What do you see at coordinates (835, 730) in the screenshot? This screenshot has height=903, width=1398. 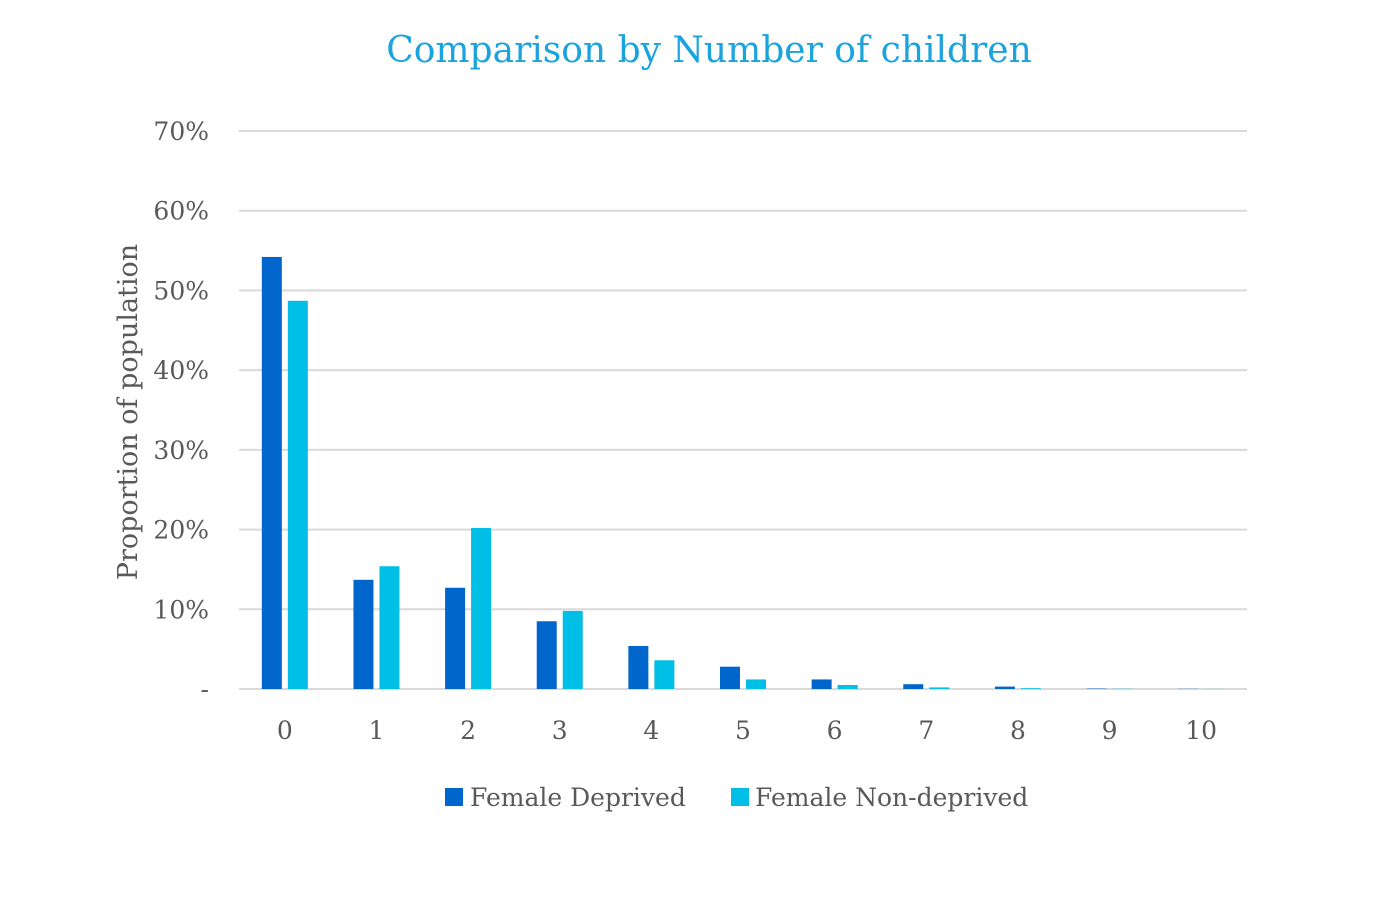 I see `x-tick-label: 6` at bounding box center [835, 730].